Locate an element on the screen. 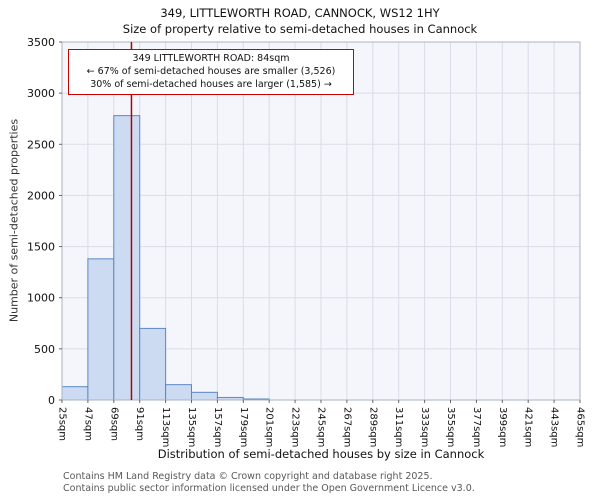 The width and height of the screenshot is (600, 500). y-tick-label: 2000 is located at coordinates (41, 195).